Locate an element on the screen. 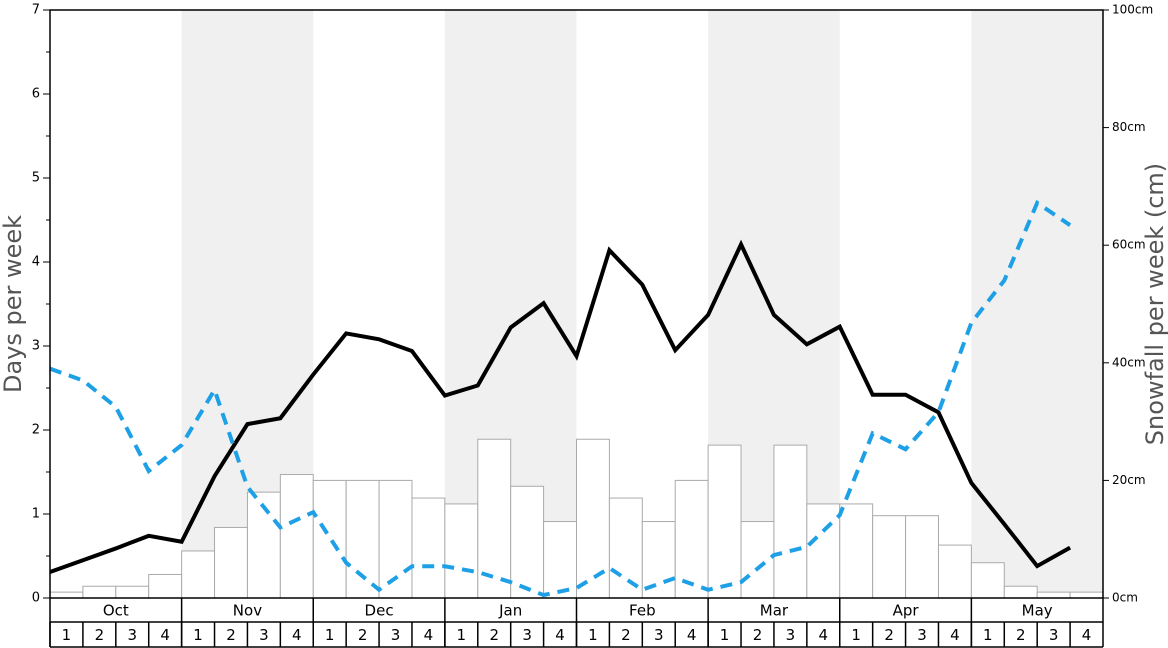  y-tick-label: 1 is located at coordinates (36, 514).